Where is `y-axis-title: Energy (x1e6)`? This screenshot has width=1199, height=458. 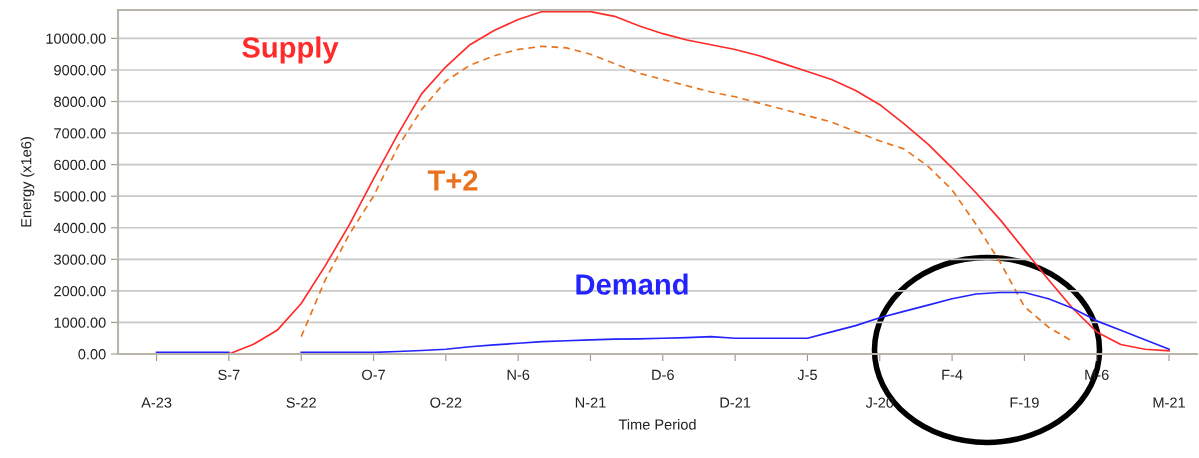
y-axis-title: Energy (x1e6) is located at coordinates (27, 182).